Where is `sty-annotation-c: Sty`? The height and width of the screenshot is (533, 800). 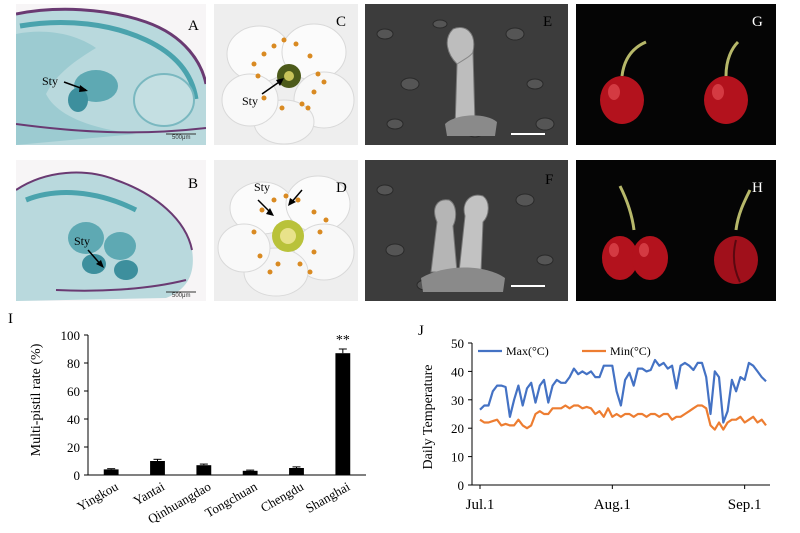
sty-annotation-c: Sty is located at coordinates (250, 101).